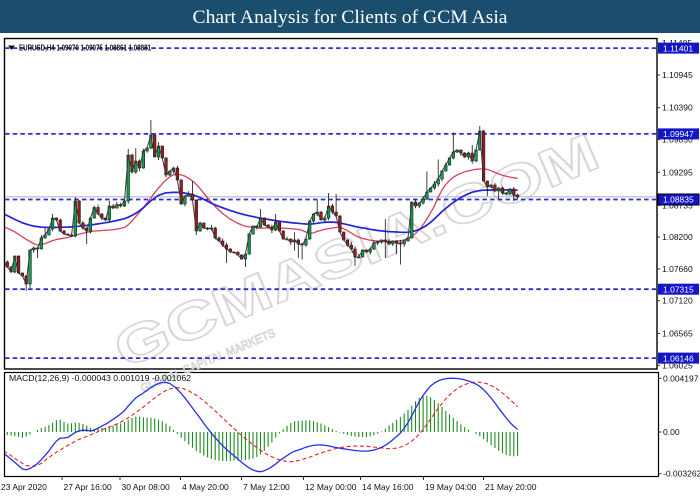  Describe the element at coordinates (678, 358) in the screenshot. I see `svg-text: 1.06146` at that location.